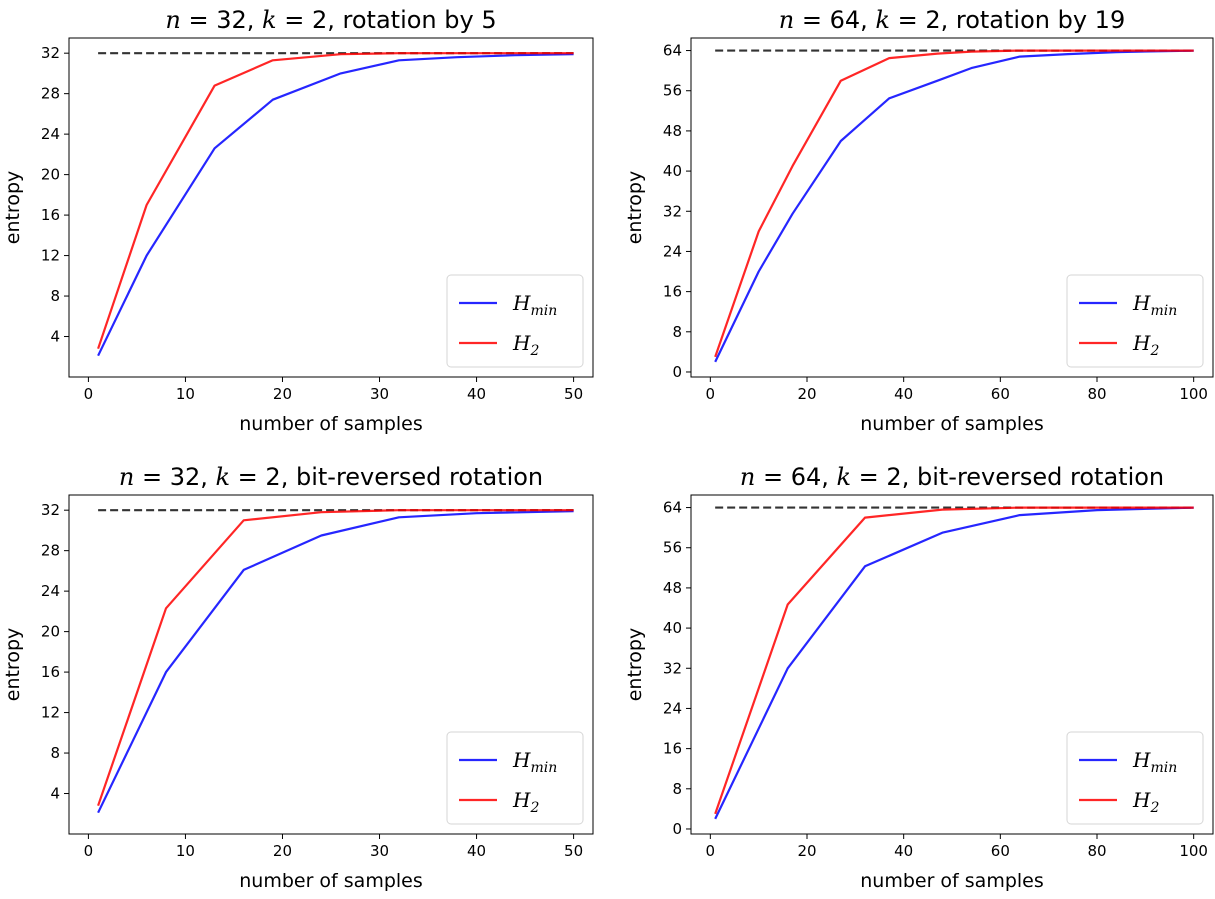 The image size is (1215, 899). What do you see at coordinates (330, 20) in the screenshot?
I see `panel-title: n = 32, k = 2, rotation by 5` at bounding box center [330, 20].